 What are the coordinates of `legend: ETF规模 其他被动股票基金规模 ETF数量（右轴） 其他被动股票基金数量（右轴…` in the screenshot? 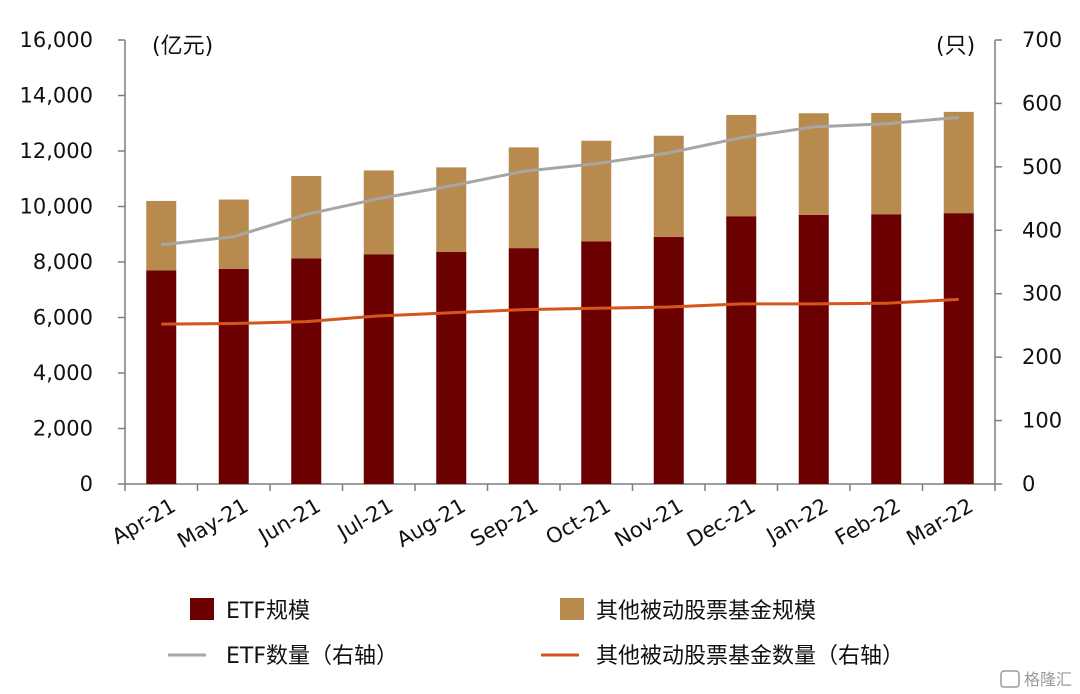 It's located at (536, 633).